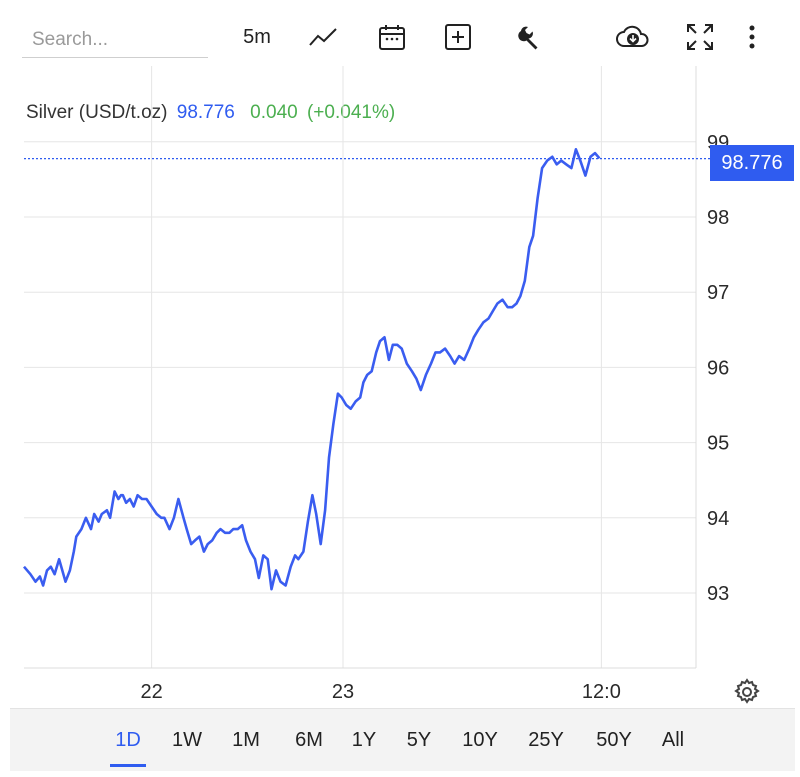 The width and height of the screenshot is (800, 777). Describe the element at coordinates (205, 112) in the screenshot. I see `current-price: 98.776` at that location.